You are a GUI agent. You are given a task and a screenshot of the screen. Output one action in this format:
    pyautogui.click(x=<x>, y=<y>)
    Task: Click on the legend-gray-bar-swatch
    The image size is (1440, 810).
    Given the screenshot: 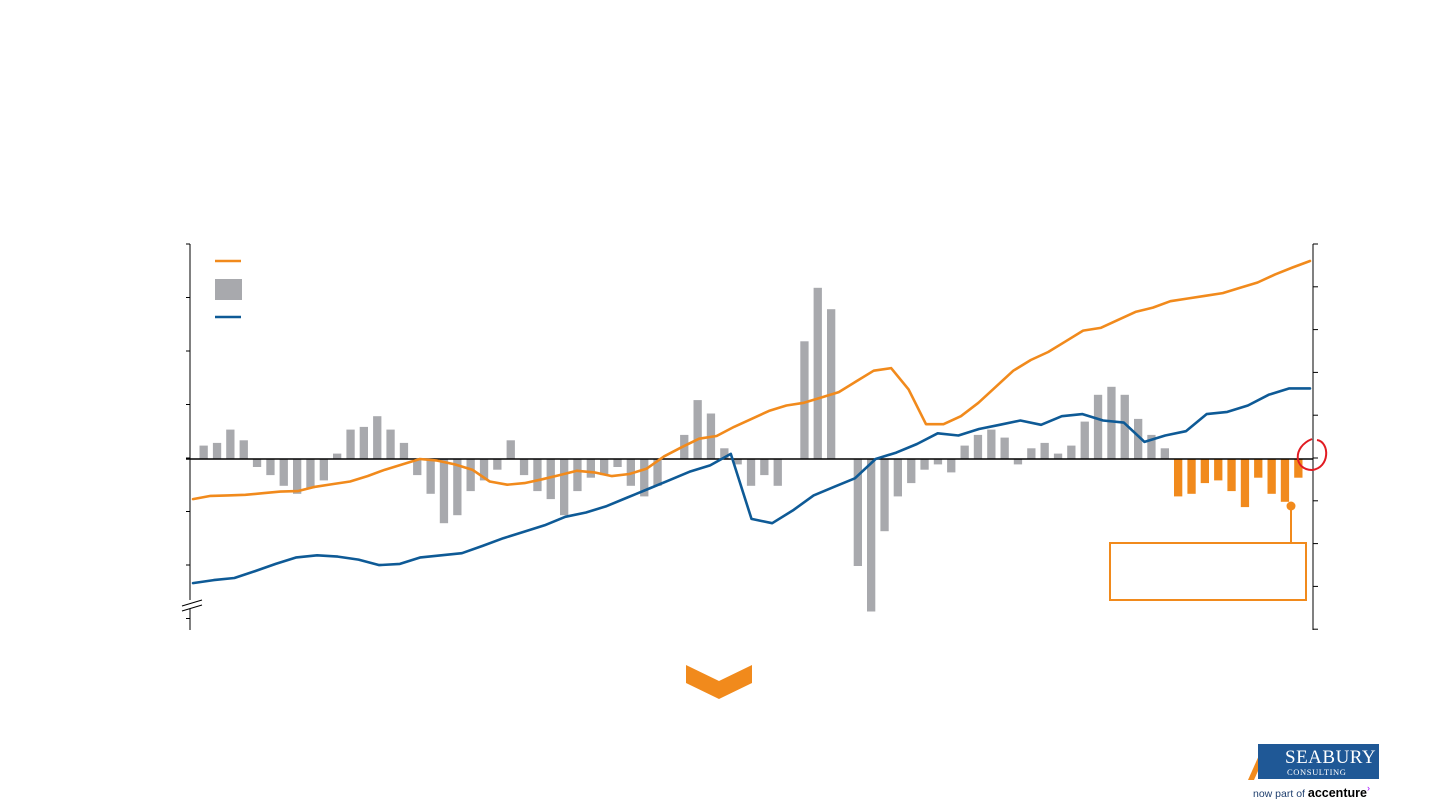 What is the action you would take?
    pyautogui.click(x=228, y=289)
    